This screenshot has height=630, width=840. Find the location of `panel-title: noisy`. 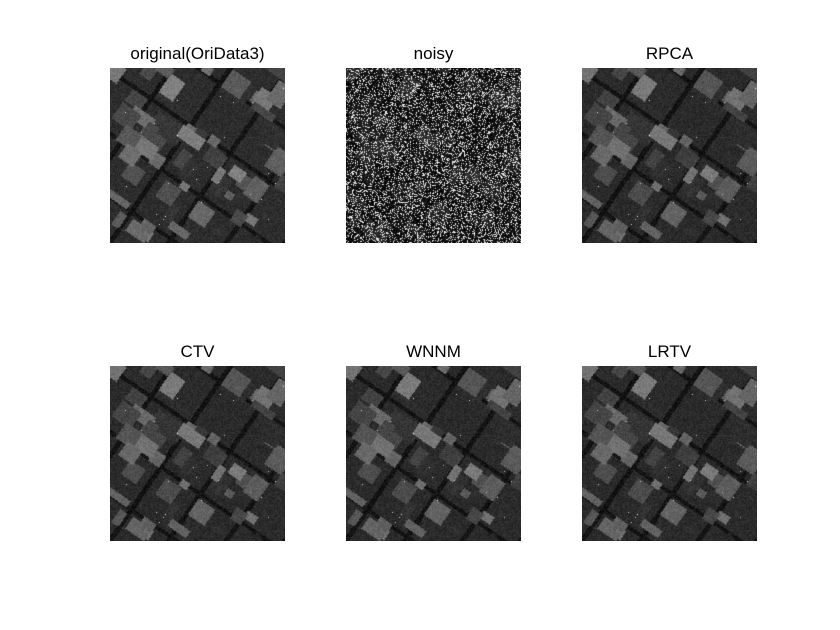

panel-title: noisy is located at coordinates (433, 53).